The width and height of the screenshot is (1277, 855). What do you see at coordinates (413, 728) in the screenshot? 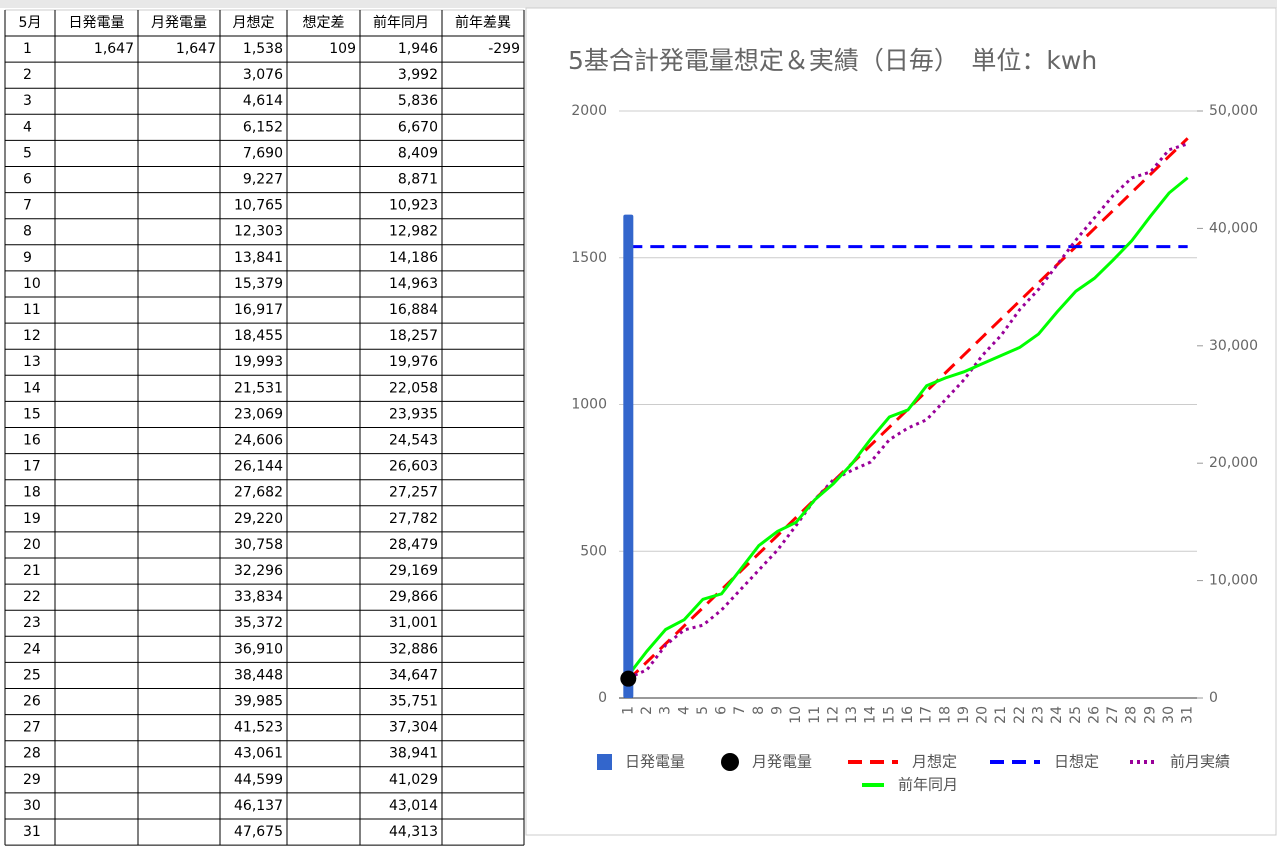
I see `cell: 37,304` at bounding box center [413, 728].